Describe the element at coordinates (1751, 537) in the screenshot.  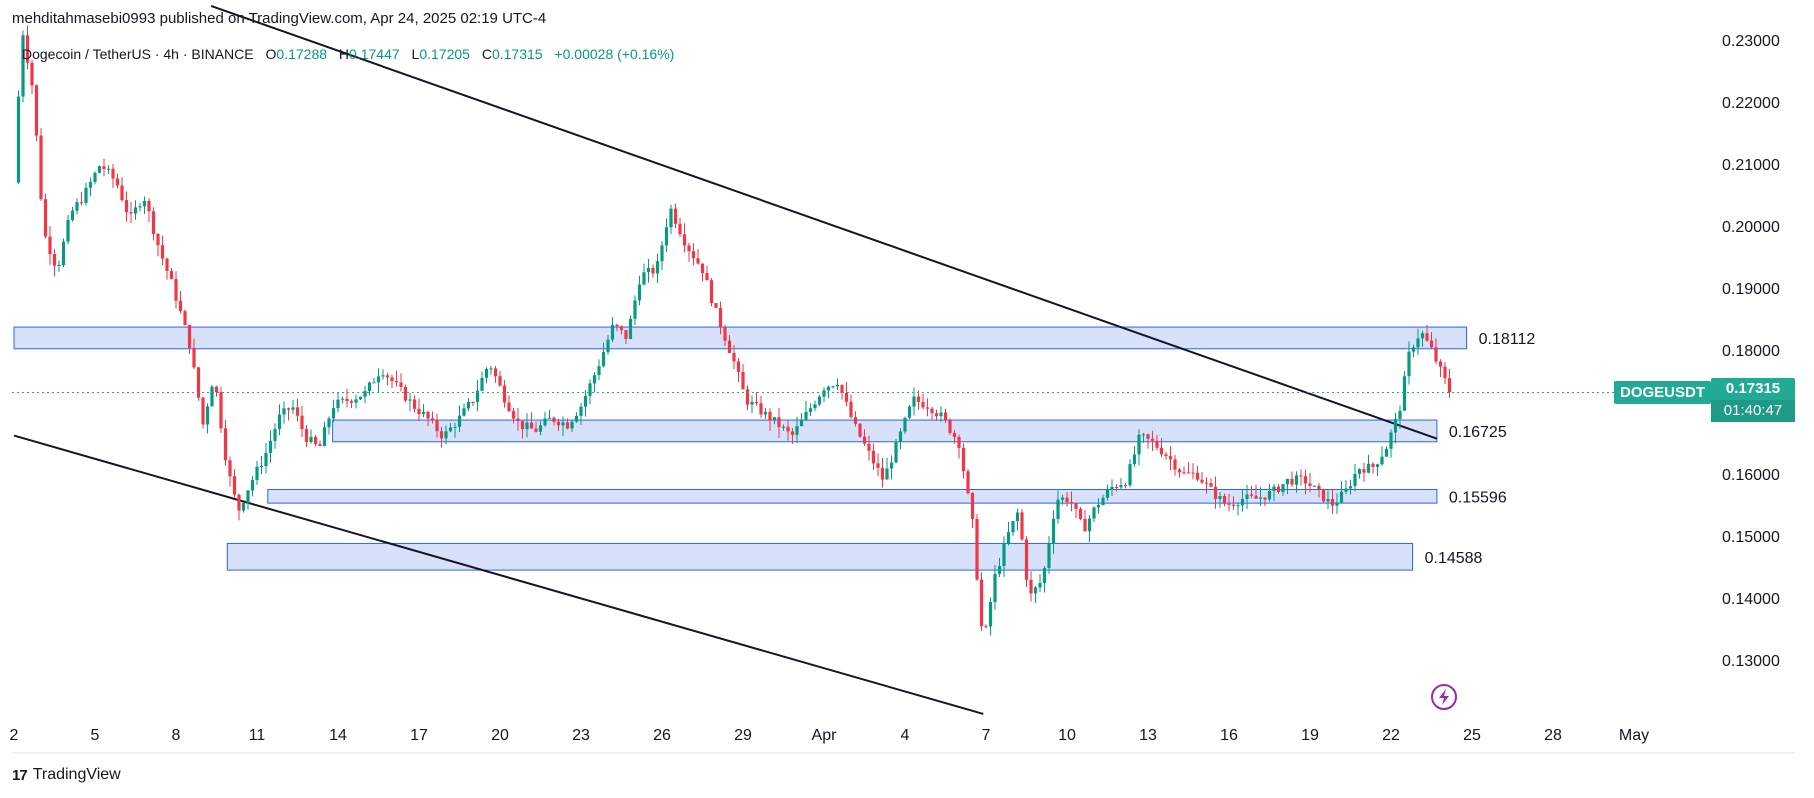
I see `y-tick-0.15000: 0.15000` at that location.